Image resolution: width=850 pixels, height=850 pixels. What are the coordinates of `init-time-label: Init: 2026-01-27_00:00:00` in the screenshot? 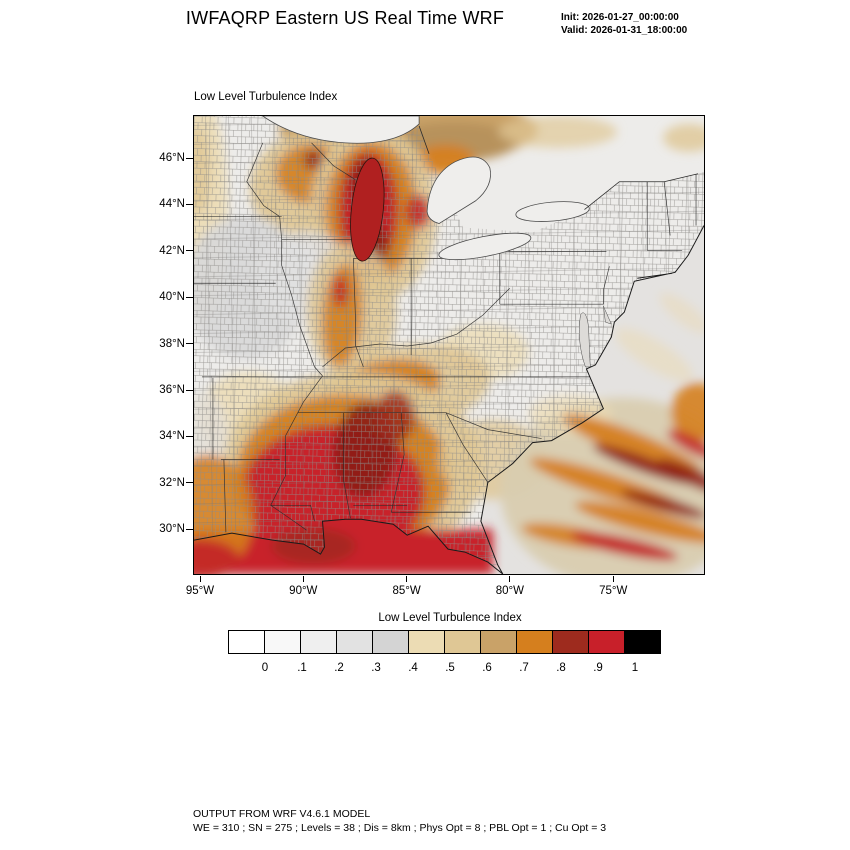 It's located at (620, 17).